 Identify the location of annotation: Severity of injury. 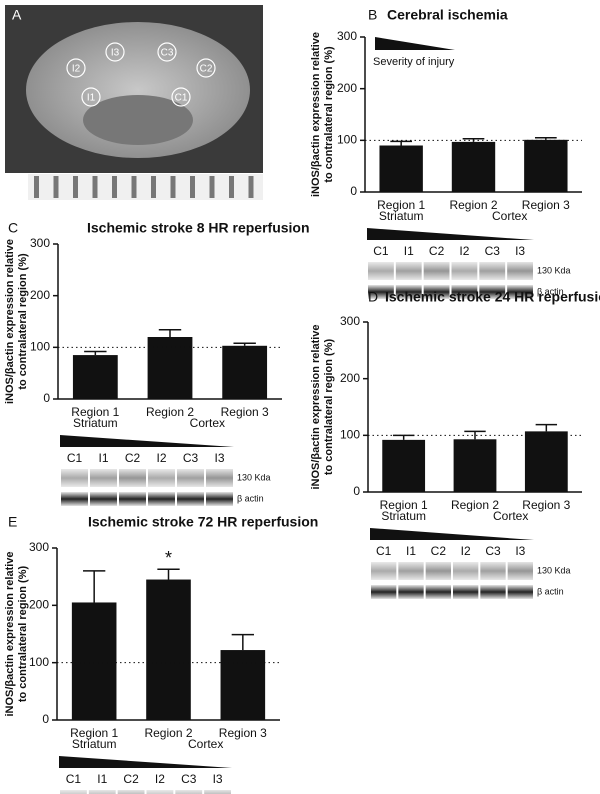
(414, 62).